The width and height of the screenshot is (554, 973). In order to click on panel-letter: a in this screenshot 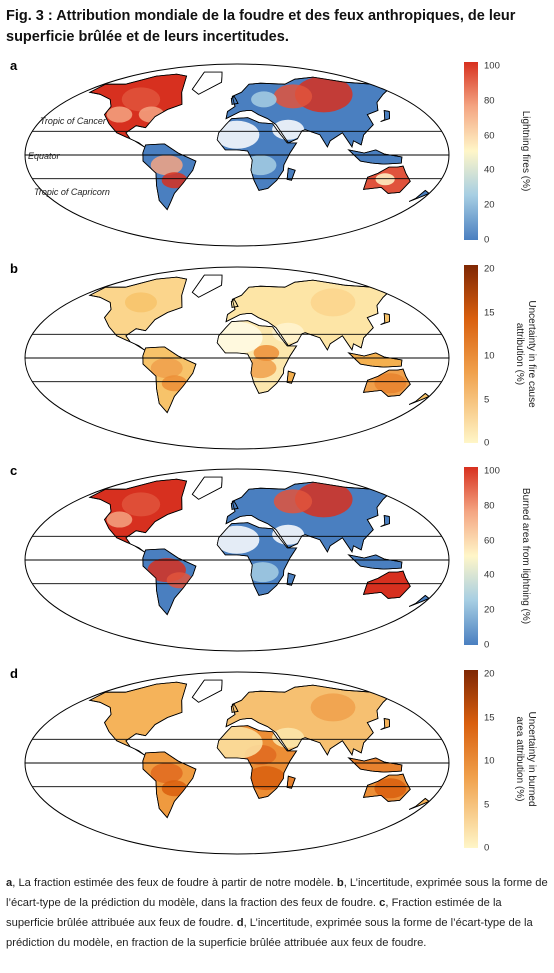, I will do `click(14, 65)`.